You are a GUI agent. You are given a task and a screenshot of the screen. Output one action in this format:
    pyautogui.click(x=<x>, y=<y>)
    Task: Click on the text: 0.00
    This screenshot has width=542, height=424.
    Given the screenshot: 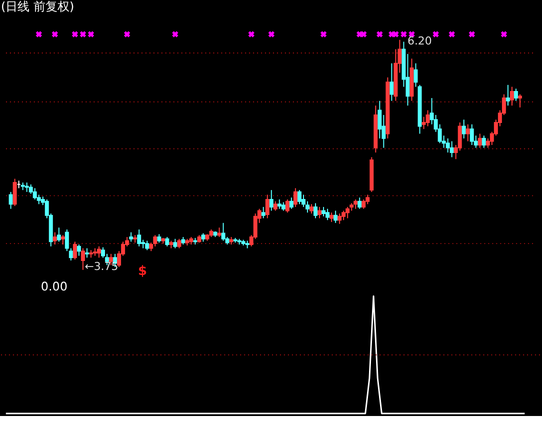 What is the action you would take?
    pyautogui.click(x=54, y=287)
    